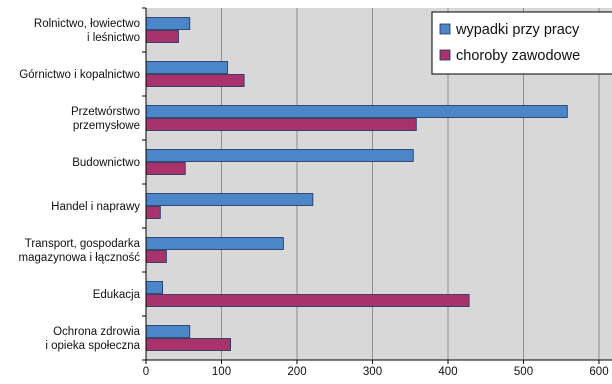  Describe the element at coordinates (83, 244) in the screenshot. I see `y-tick-label-5-0: Transport, gospodarka` at that location.